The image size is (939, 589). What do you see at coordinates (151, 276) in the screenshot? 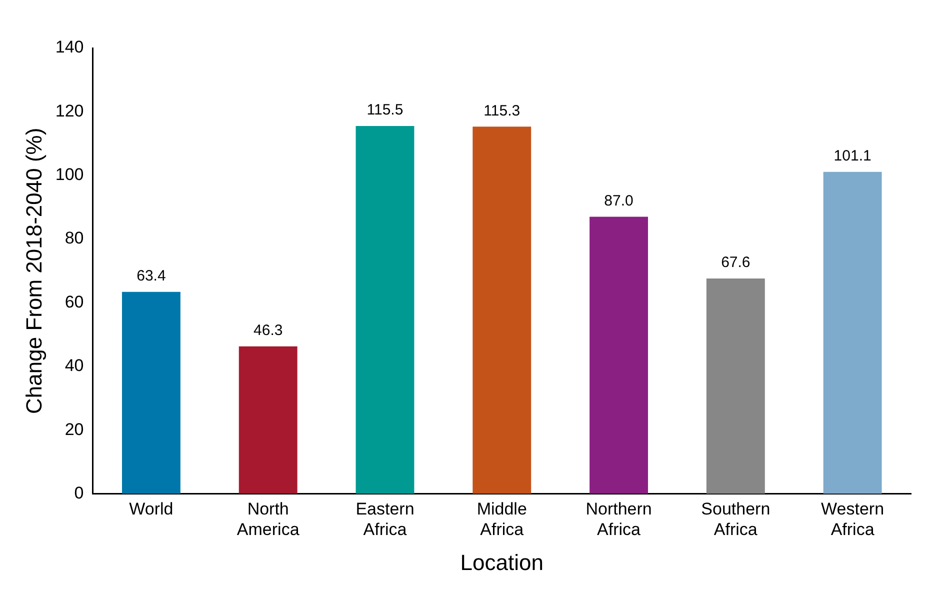
I see `data-label: 63.4` at bounding box center [151, 276].